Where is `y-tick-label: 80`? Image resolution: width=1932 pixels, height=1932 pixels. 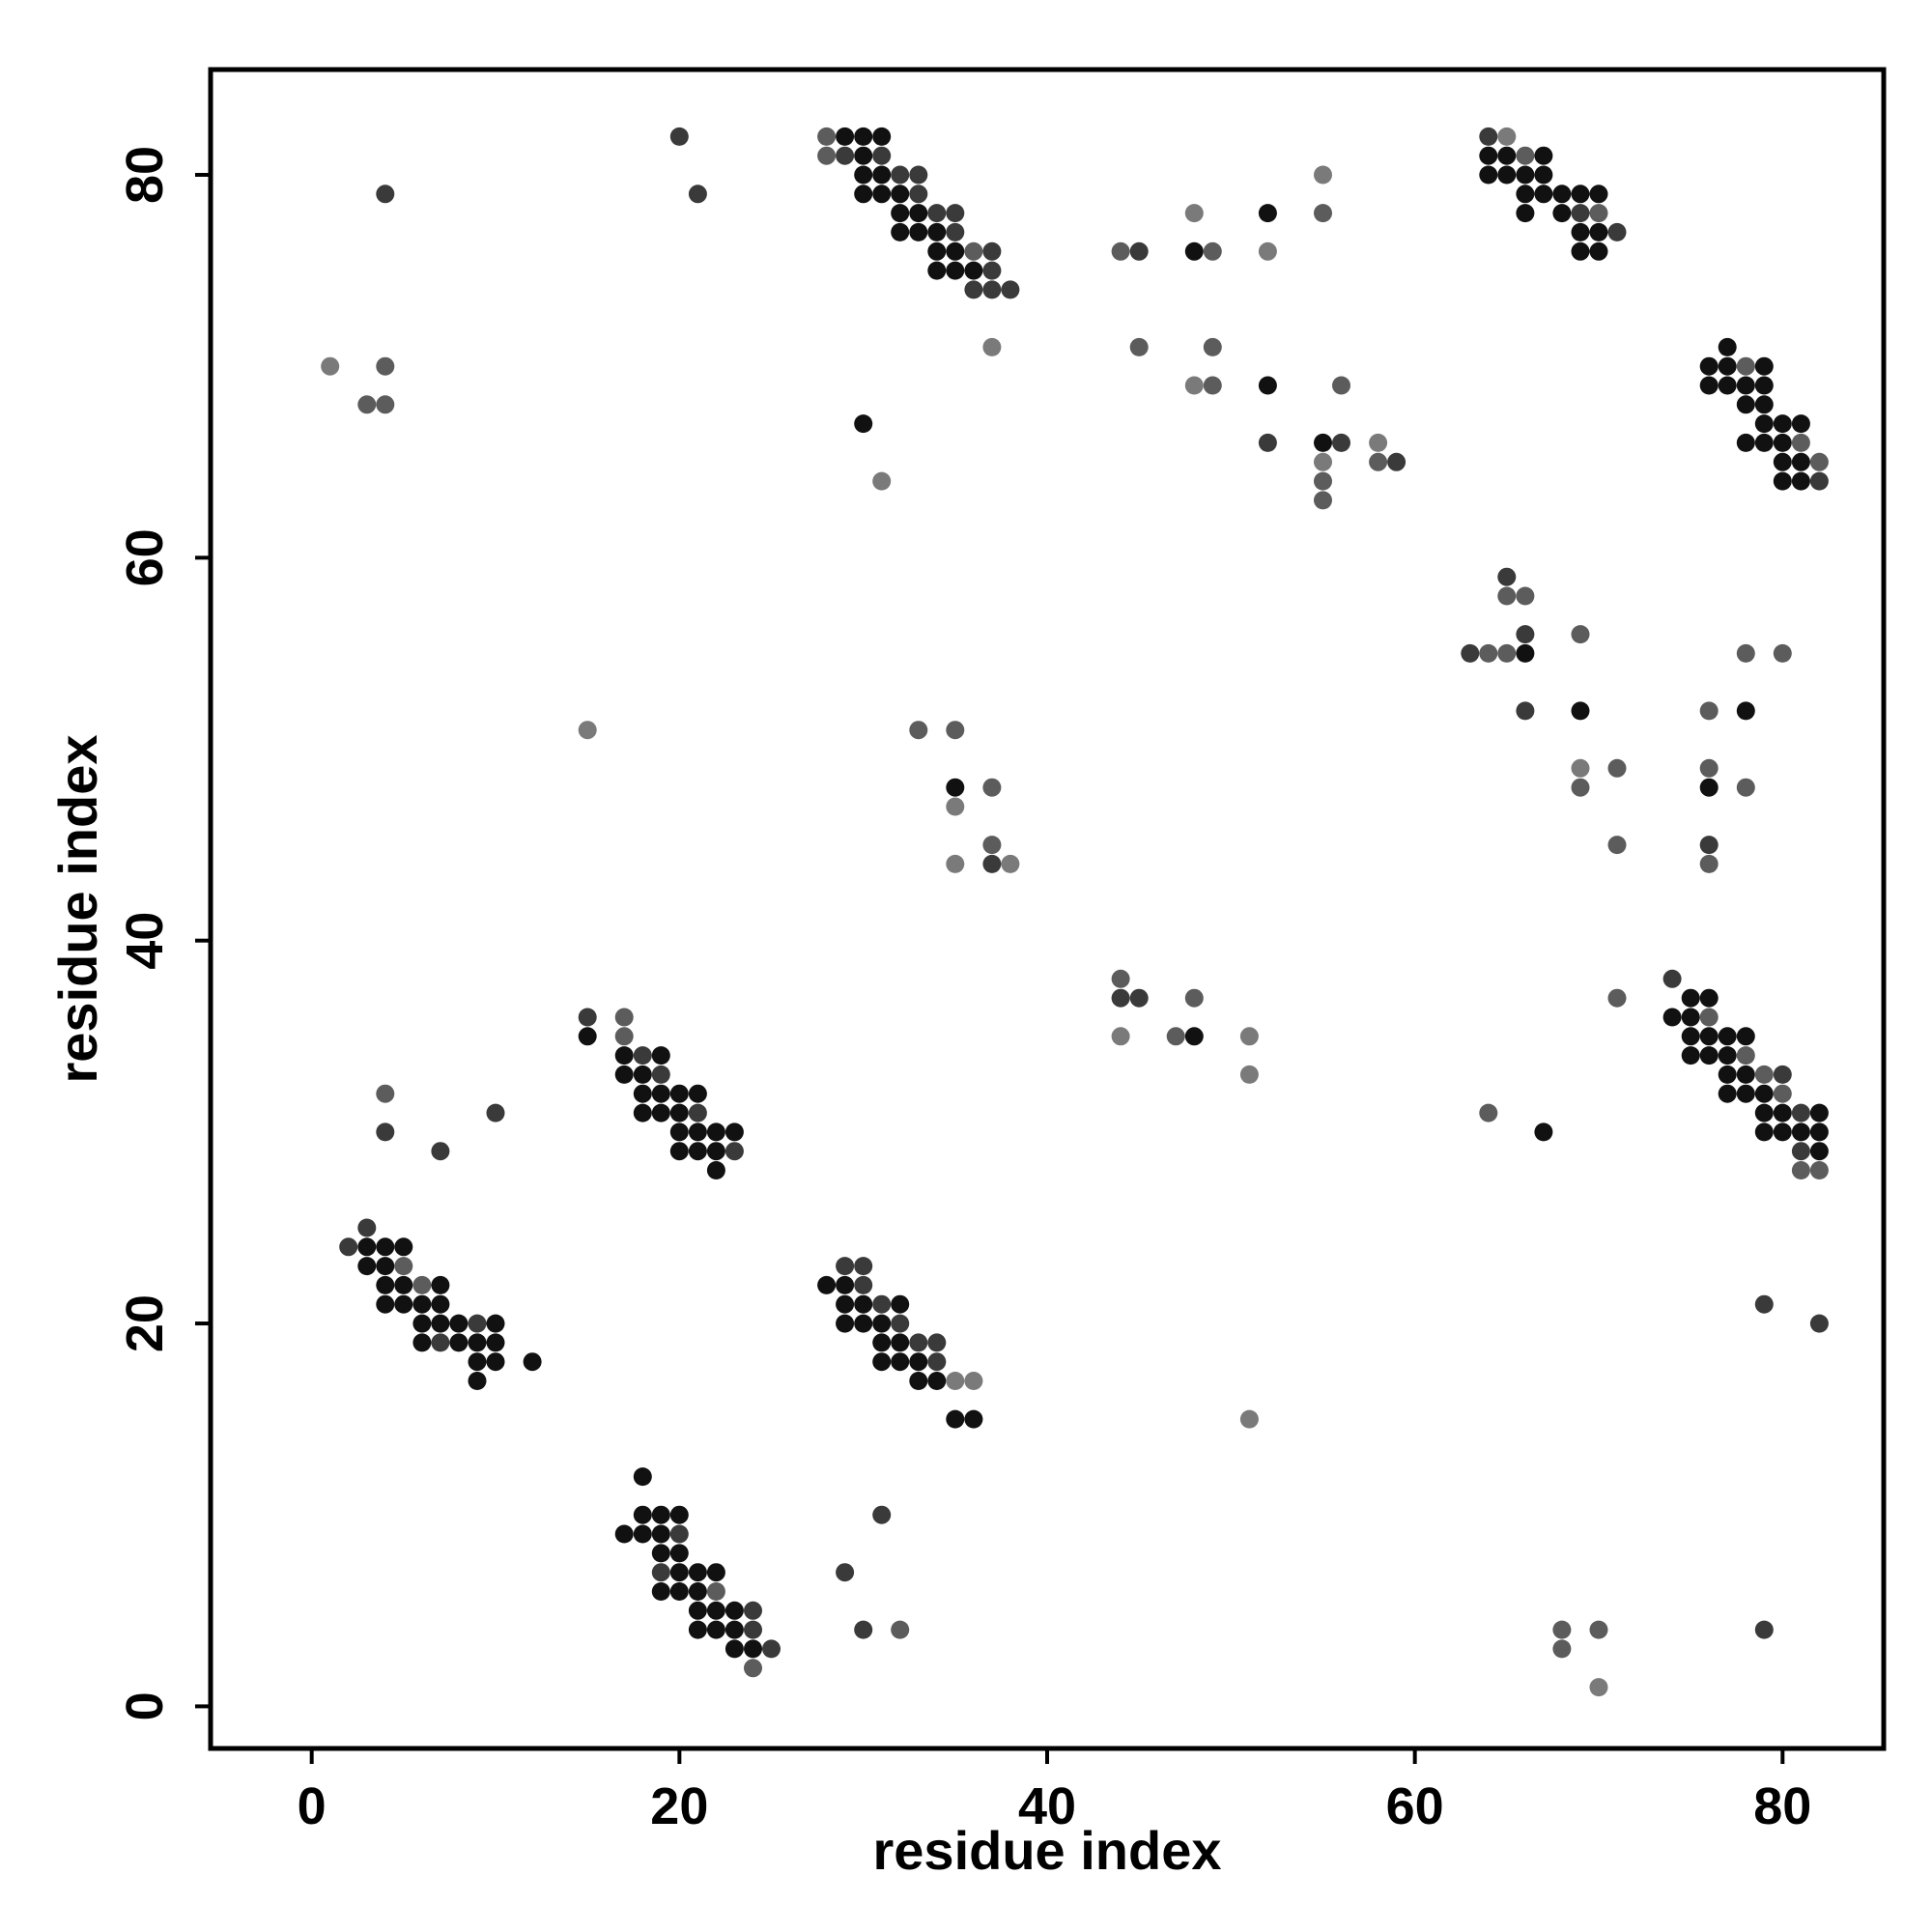
y-tick-label: 80 is located at coordinates (145, 175).